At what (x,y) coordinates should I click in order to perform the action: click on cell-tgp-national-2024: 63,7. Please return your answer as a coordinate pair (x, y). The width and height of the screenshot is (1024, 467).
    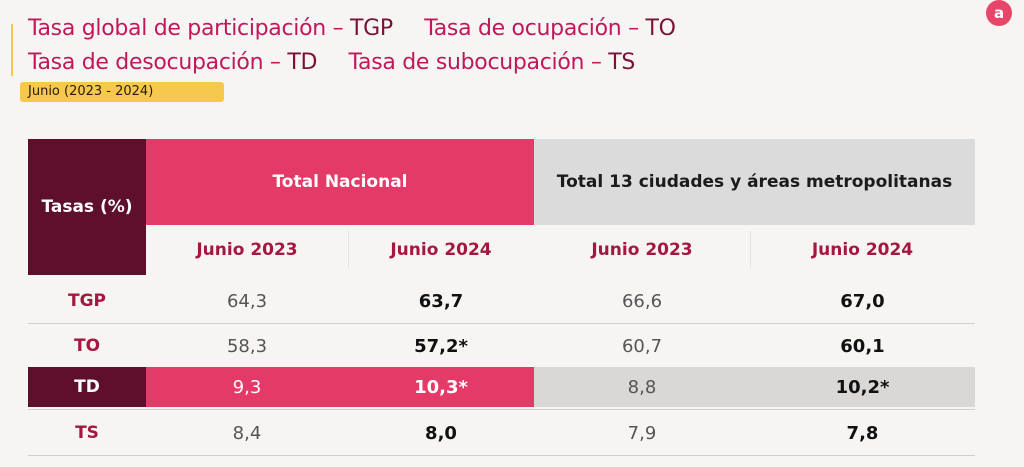
    Looking at the image, I should click on (441, 301).